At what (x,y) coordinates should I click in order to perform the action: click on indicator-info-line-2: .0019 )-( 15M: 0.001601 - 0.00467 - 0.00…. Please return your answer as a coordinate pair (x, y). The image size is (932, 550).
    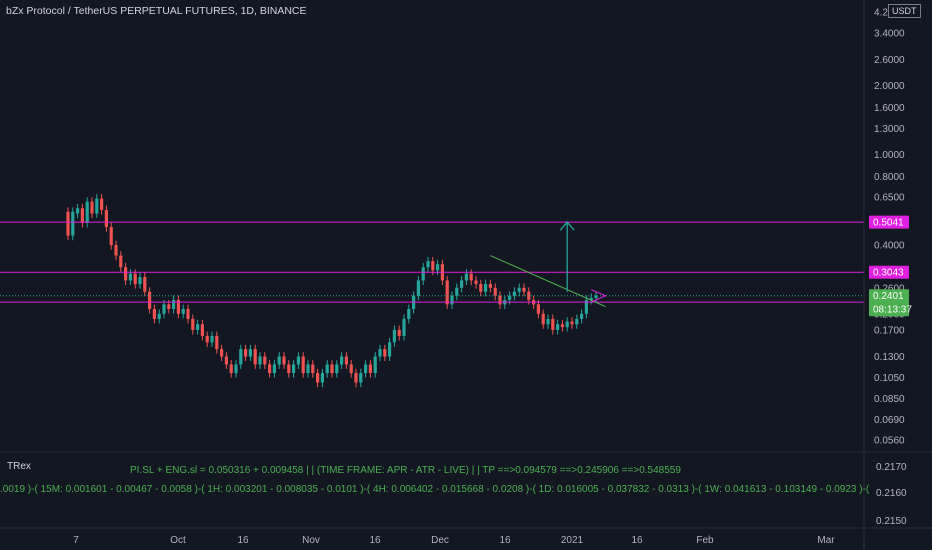
    Looking at the image, I should click on (435, 489).